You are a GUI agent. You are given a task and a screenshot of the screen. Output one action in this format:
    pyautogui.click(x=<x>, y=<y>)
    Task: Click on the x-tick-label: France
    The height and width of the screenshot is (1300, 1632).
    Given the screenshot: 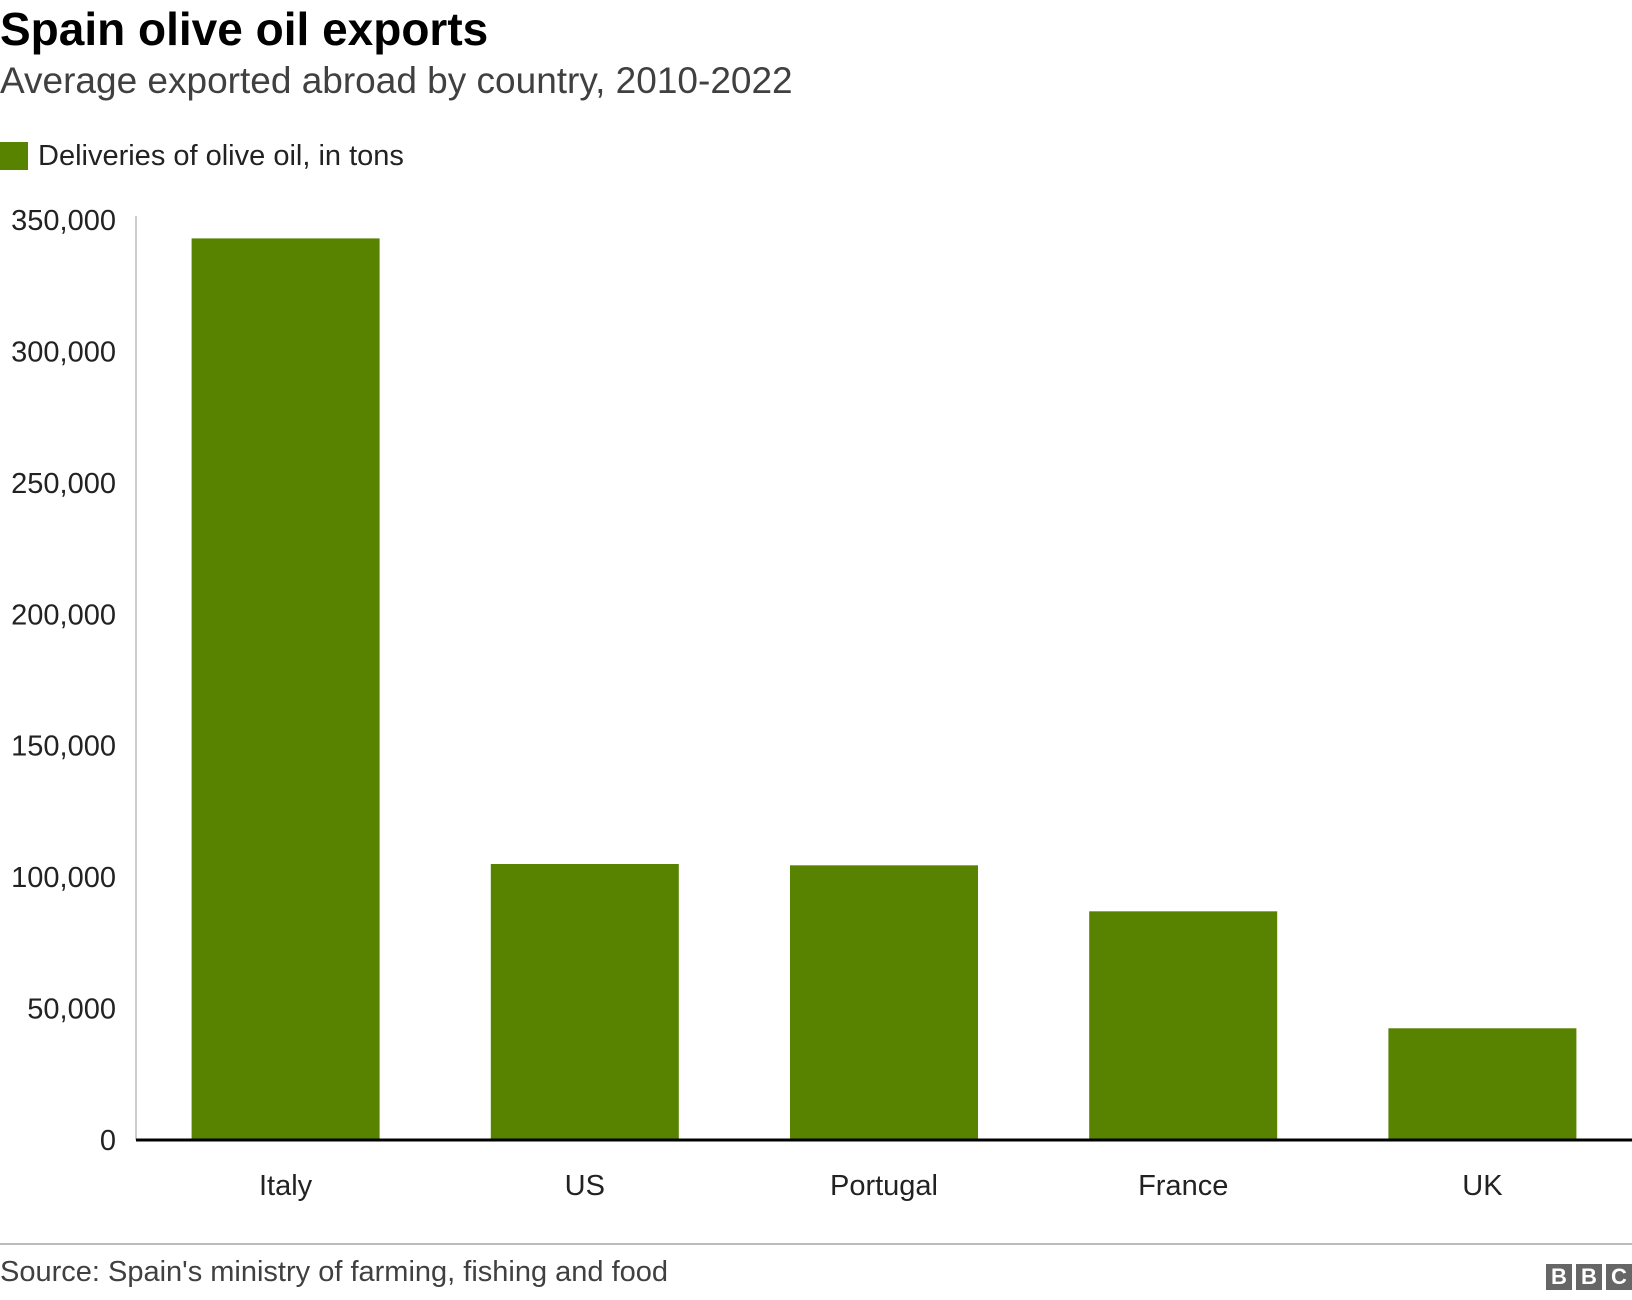 What is the action you would take?
    pyautogui.click(x=1183, y=1186)
    